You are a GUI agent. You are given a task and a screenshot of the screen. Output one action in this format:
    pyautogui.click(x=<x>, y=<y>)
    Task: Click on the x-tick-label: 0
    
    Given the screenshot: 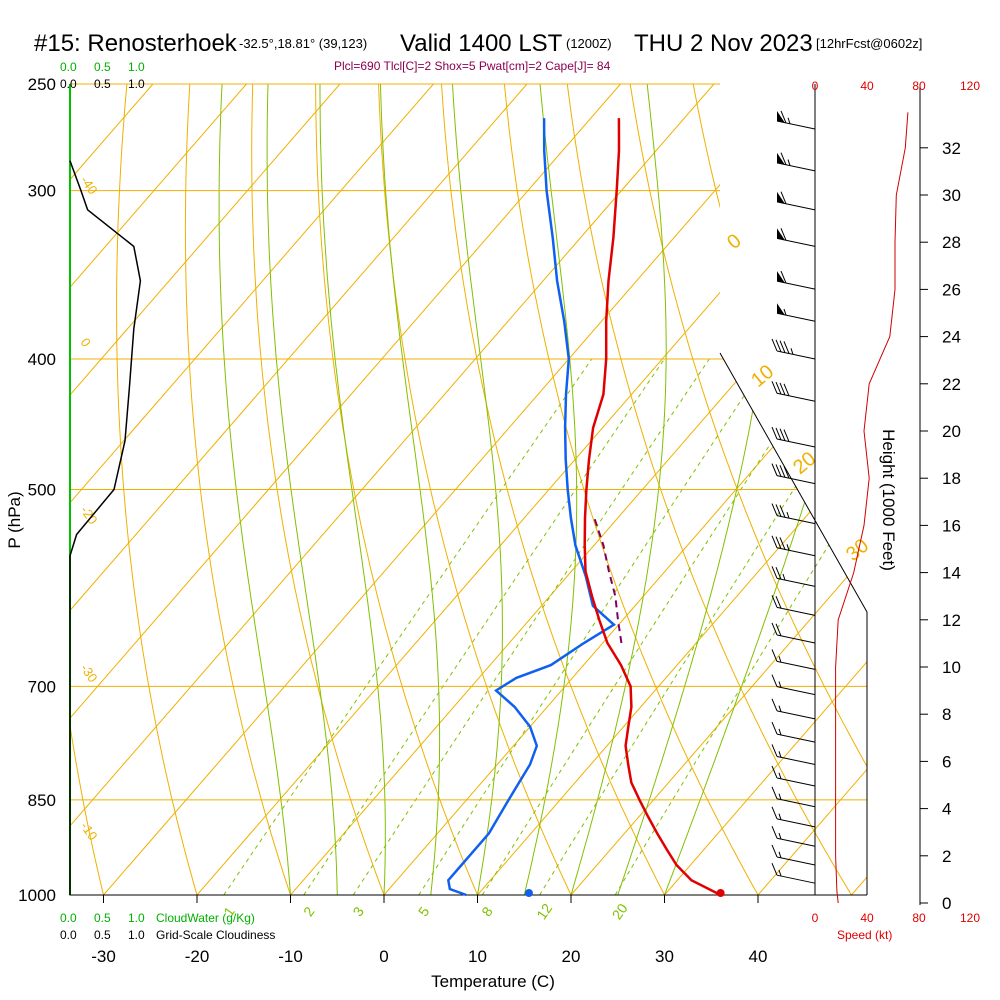 What is the action you would take?
    pyautogui.click(x=383, y=956)
    